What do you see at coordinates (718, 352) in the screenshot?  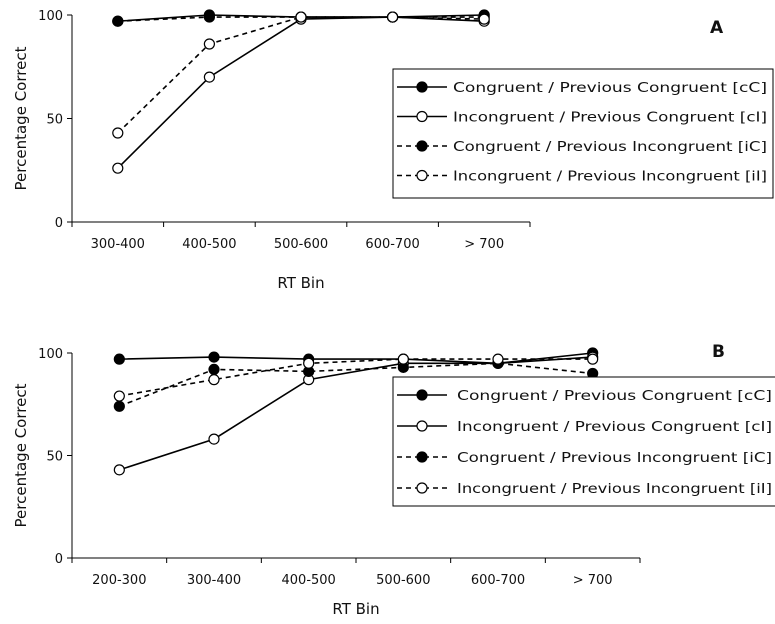 I see `panel-letter: B` at bounding box center [718, 352].